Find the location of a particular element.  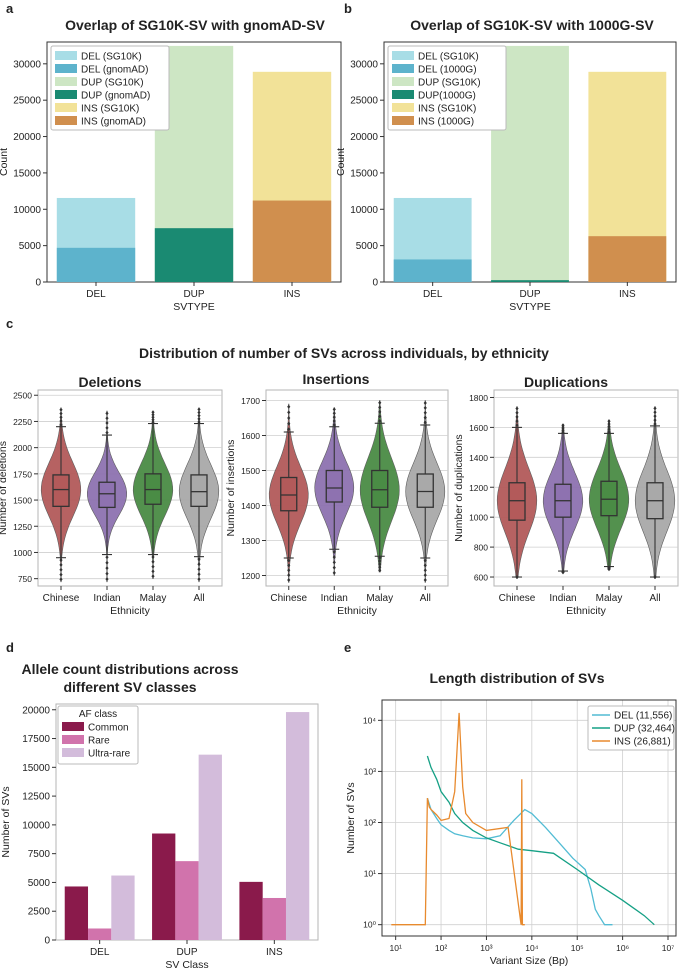

panel-c1-ytick-label: 2250 is located at coordinates (22, 422).